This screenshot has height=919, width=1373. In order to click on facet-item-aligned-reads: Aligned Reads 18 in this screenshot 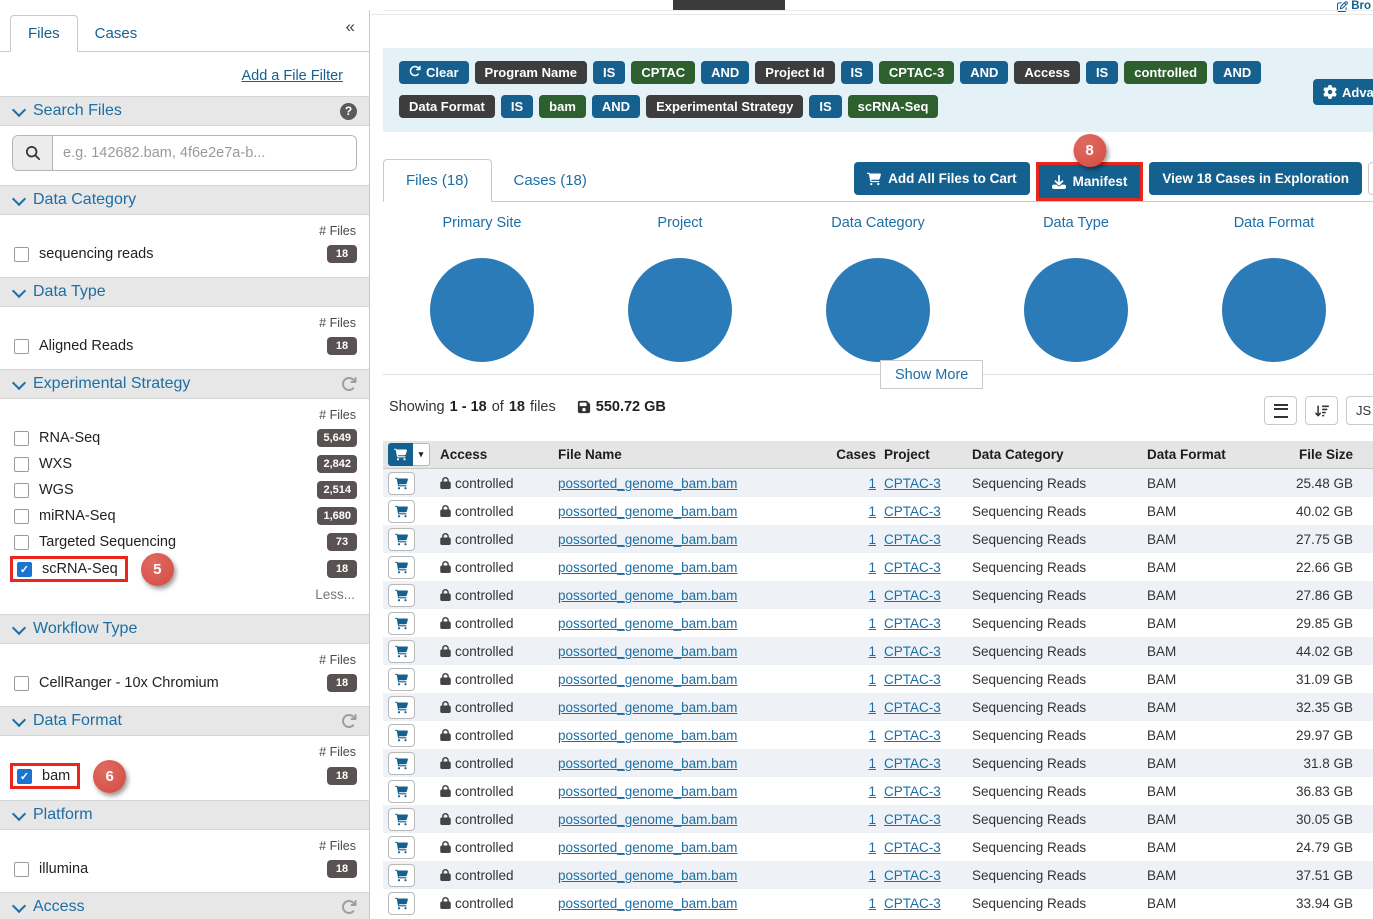, I will do `click(185, 346)`.